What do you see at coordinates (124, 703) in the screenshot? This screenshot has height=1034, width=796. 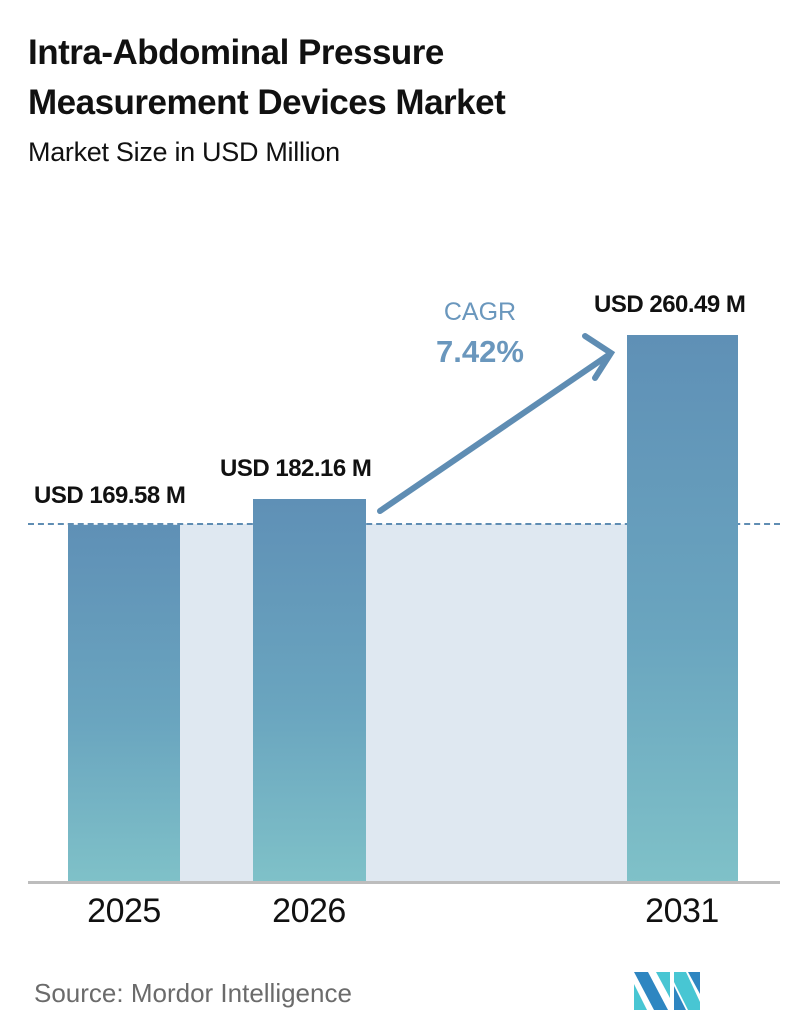 I see `bar-2025` at bounding box center [124, 703].